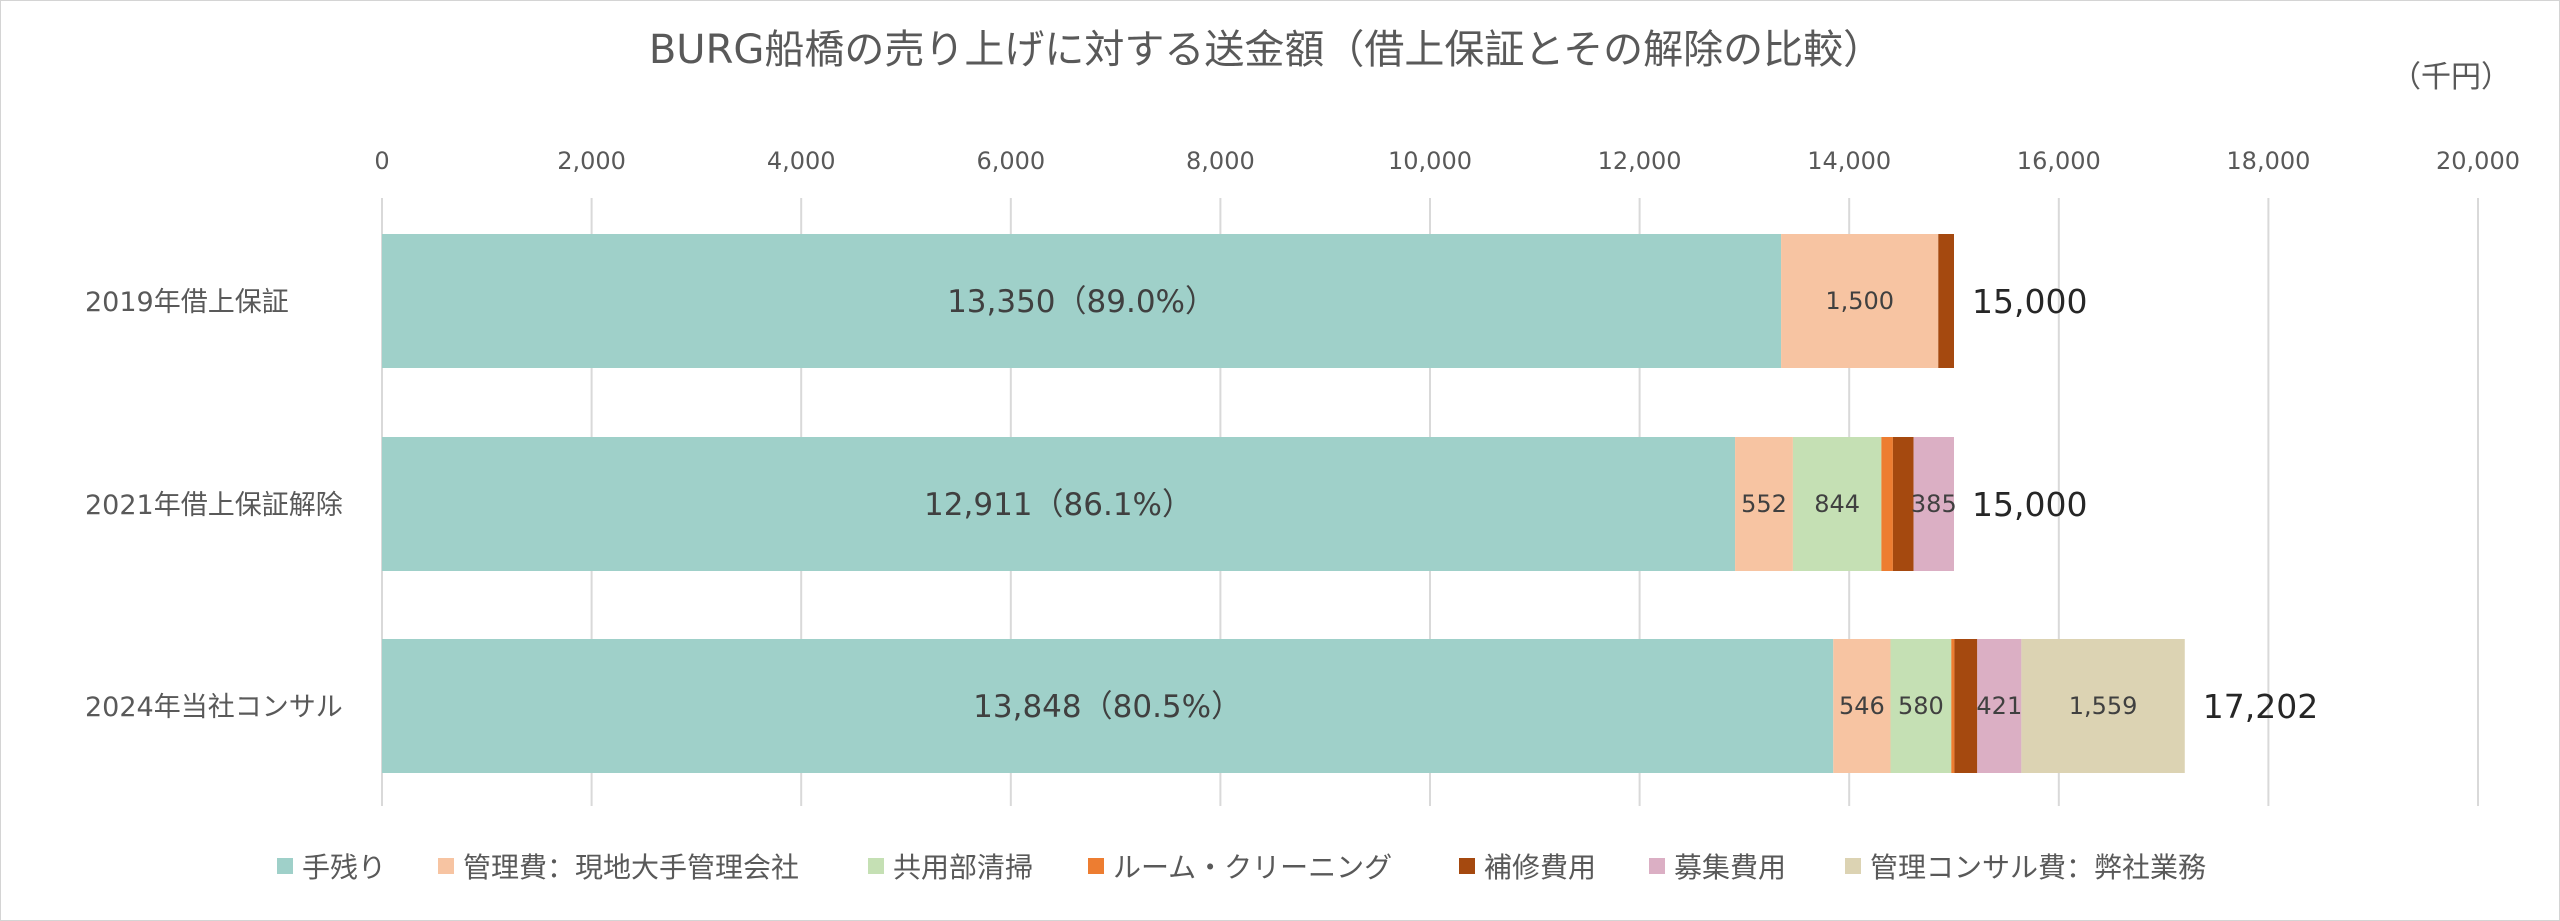  I want to click on data-label: 552, so click(1764, 504).